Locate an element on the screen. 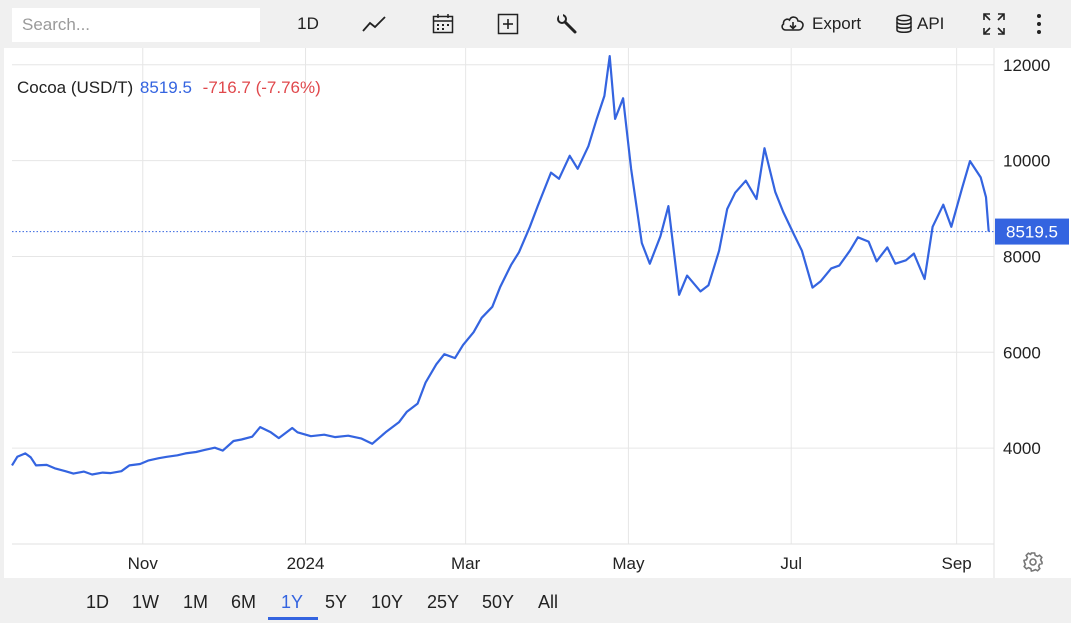 This screenshot has height=623, width=1071. range-button-25y: 25Y is located at coordinates (443, 602).